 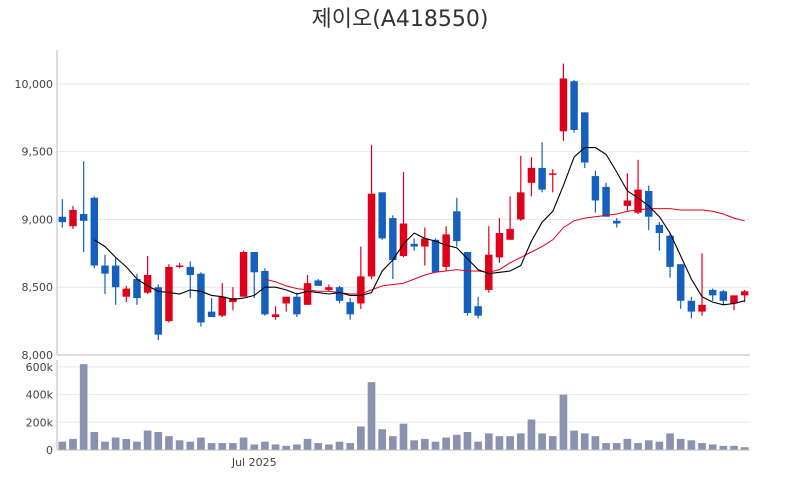 What do you see at coordinates (34, 84) in the screenshot?
I see `price-tick-label: 10,000` at bounding box center [34, 84].